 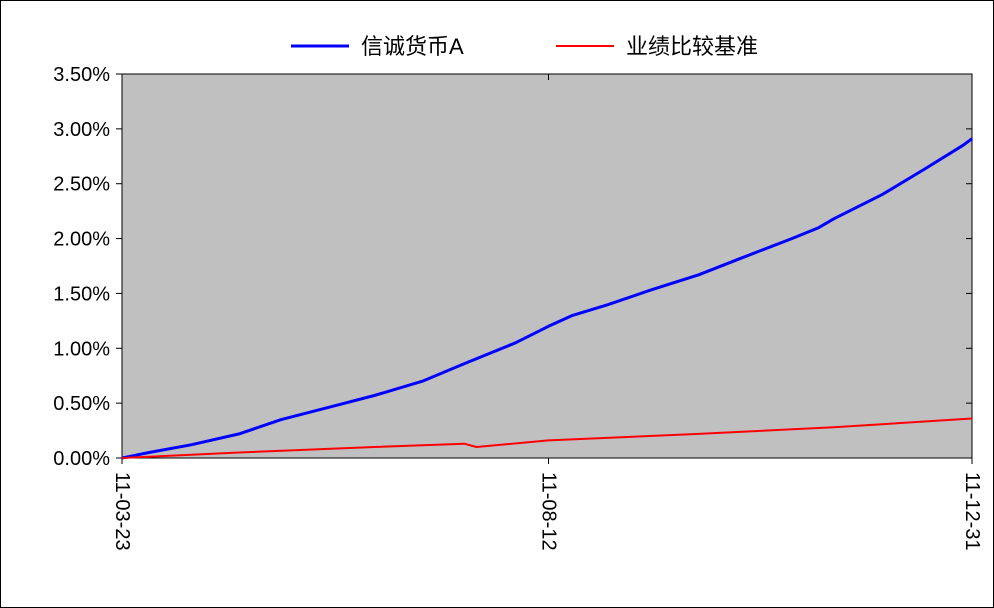 What do you see at coordinates (81, 130) in the screenshot?
I see `y-tick-label: 3.00%` at bounding box center [81, 130].